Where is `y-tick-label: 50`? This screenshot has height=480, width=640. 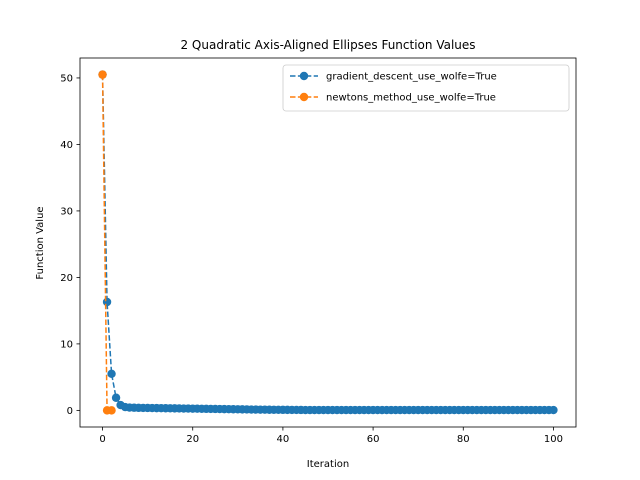 y-tick-label: 50 is located at coordinates (66, 78).